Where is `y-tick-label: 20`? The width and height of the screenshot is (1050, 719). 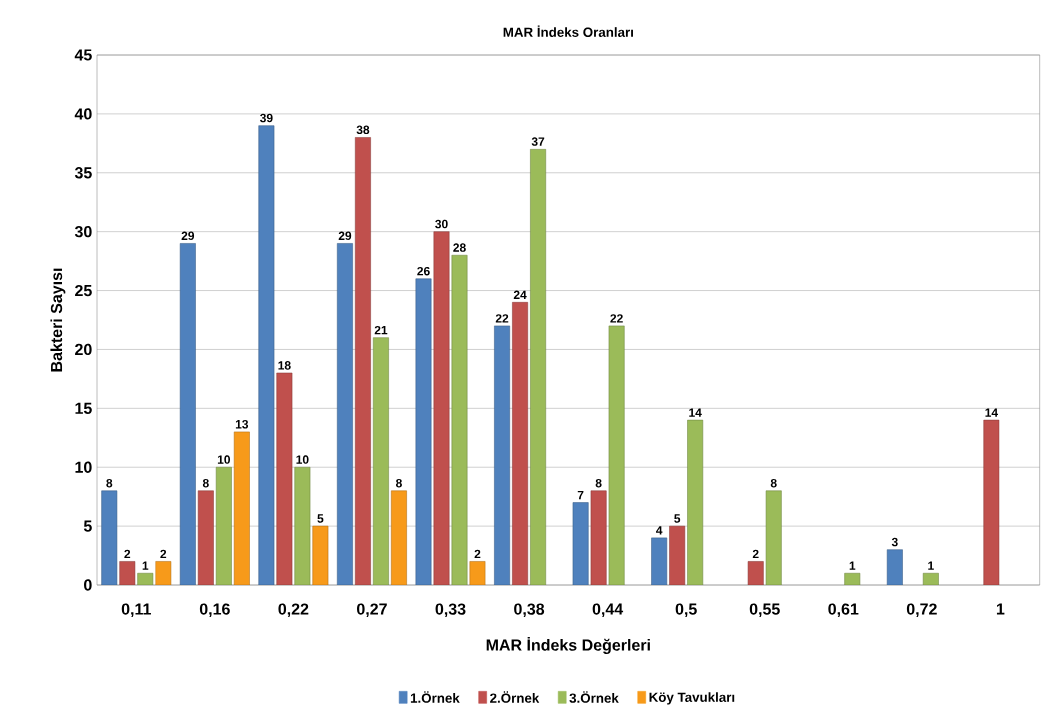 y-tick-label: 20 is located at coordinates (83, 349).